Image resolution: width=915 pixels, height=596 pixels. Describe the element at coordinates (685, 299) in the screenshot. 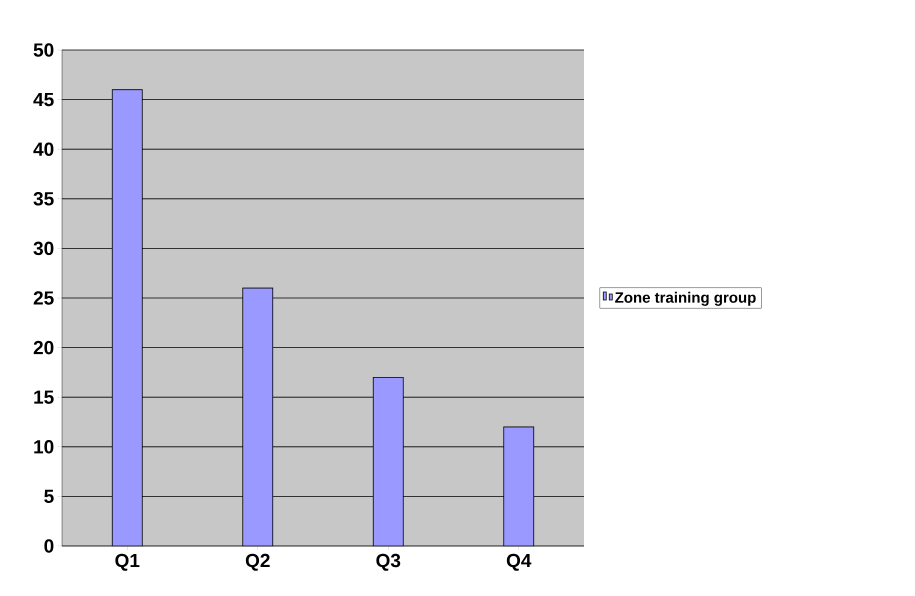

I see `legend-label: Zone training group` at that location.